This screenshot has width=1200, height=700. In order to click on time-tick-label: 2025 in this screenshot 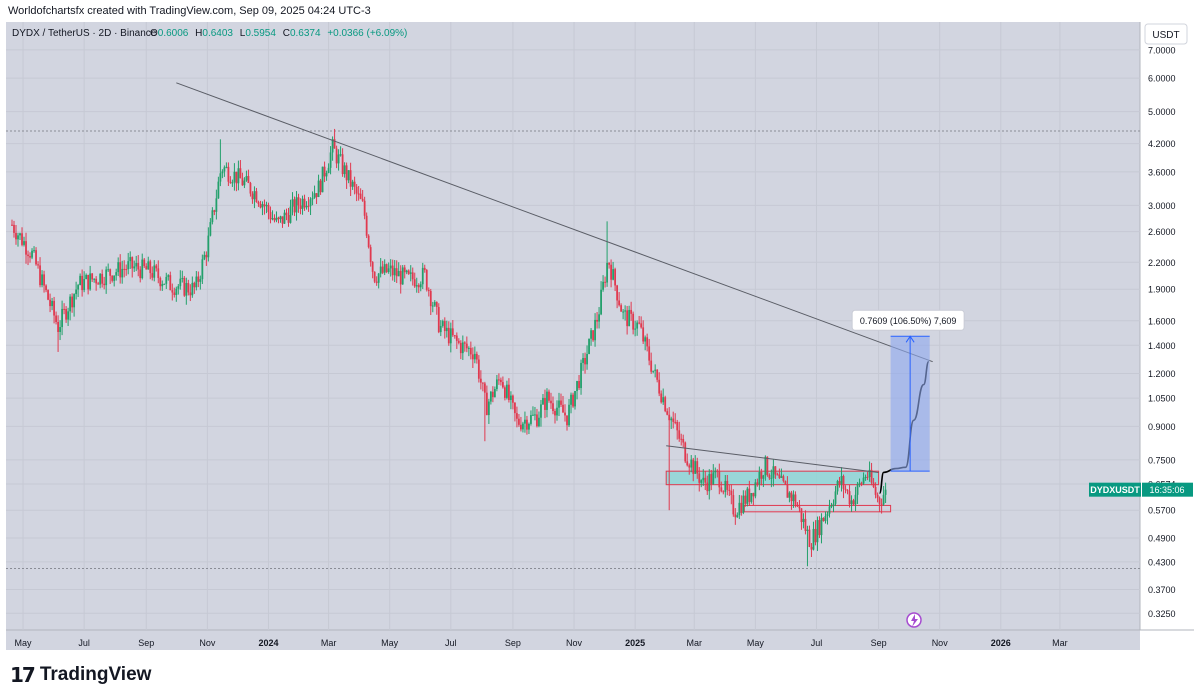, I will do `click(635, 643)`.